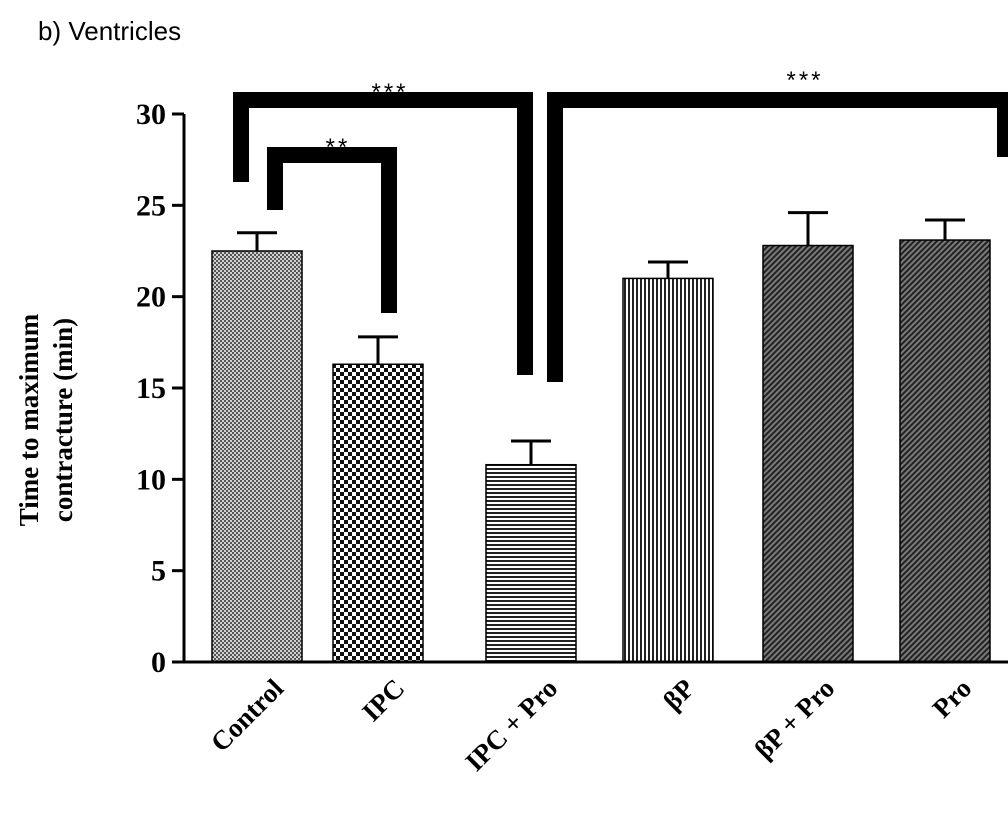  What do you see at coordinates (151, 114) in the screenshot?
I see `y-tick-label-30: 30` at bounding box center [151, 114].